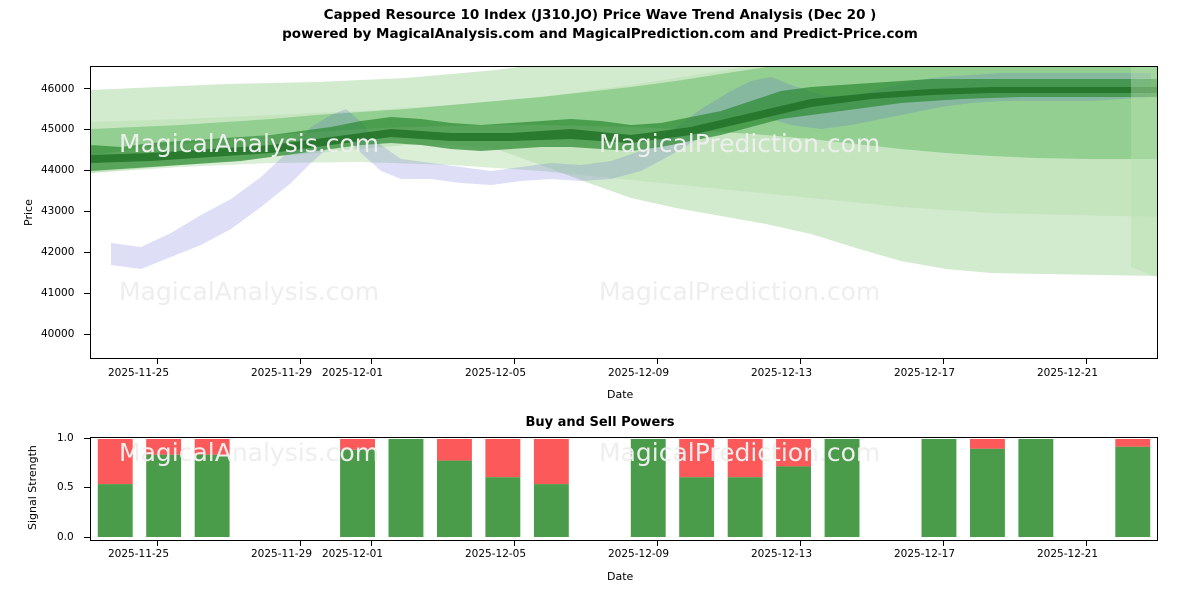  What do you see at coordinates (139, 554) in the screenshot?
I see `lower-xtick-0: 2025-11-25` at bounding box center [139, 554].